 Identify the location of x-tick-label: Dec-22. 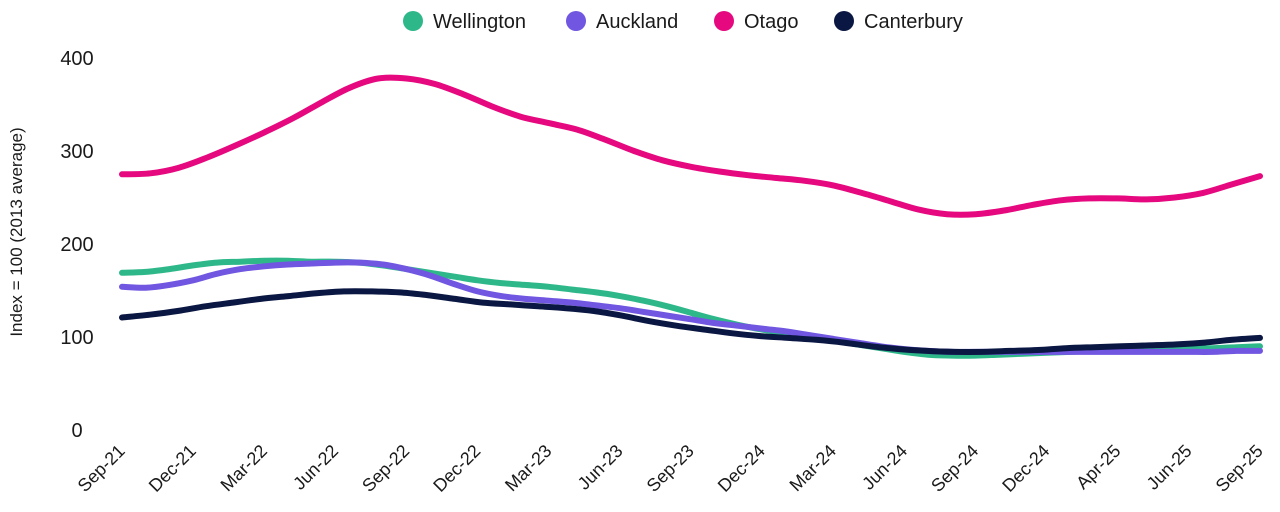
(456, 468).